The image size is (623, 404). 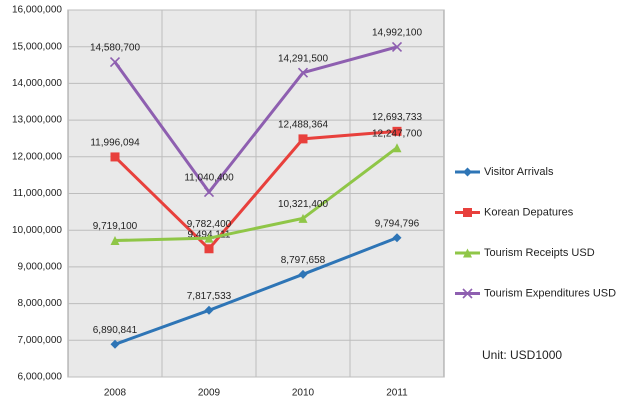 I want to click on y-tick-label: 11,000,000, so click(x=38, y=193).